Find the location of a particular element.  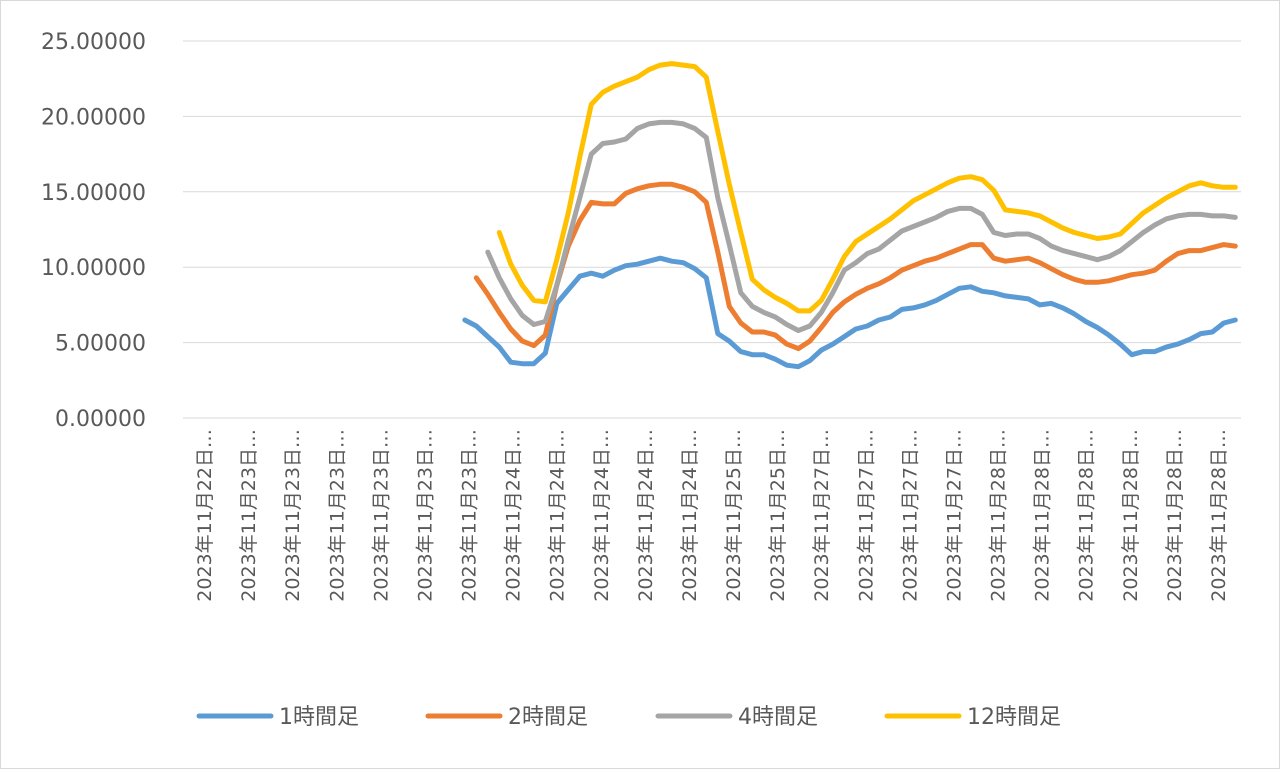

y-tick-label: 0.00000 is located at coordinates (100, 419).